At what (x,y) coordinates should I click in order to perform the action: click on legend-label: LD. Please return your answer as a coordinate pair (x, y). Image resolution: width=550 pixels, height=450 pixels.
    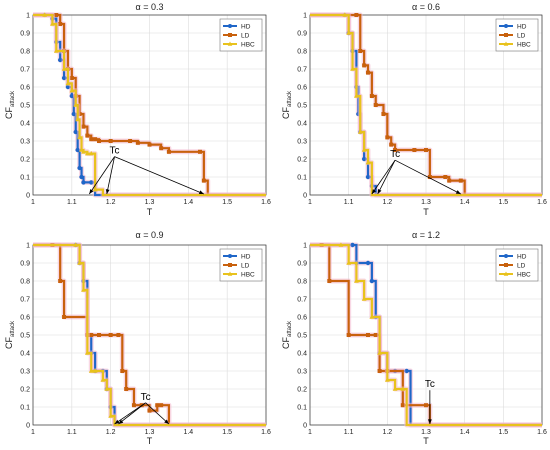
    Looking at the image, I should click on (245, 266).